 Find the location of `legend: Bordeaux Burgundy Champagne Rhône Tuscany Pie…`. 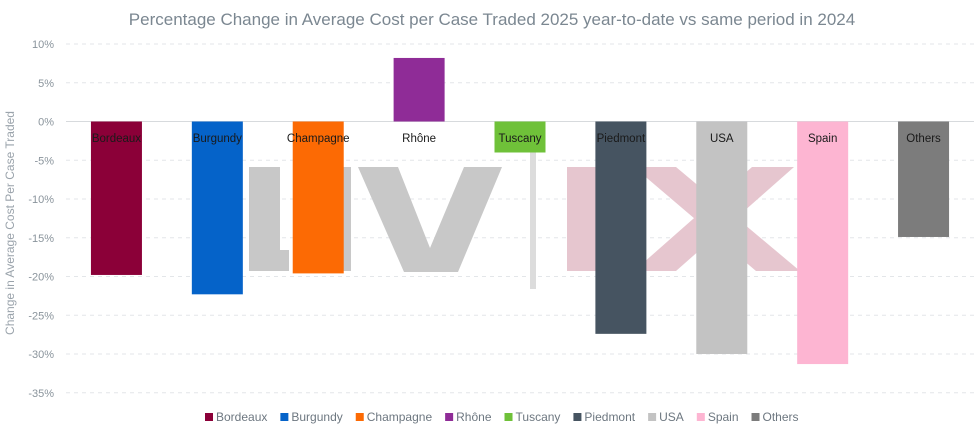

legend: Bordeaux Burgundy Champagne Rhône Tuscany Pie… is located at coordinates (502, 417).